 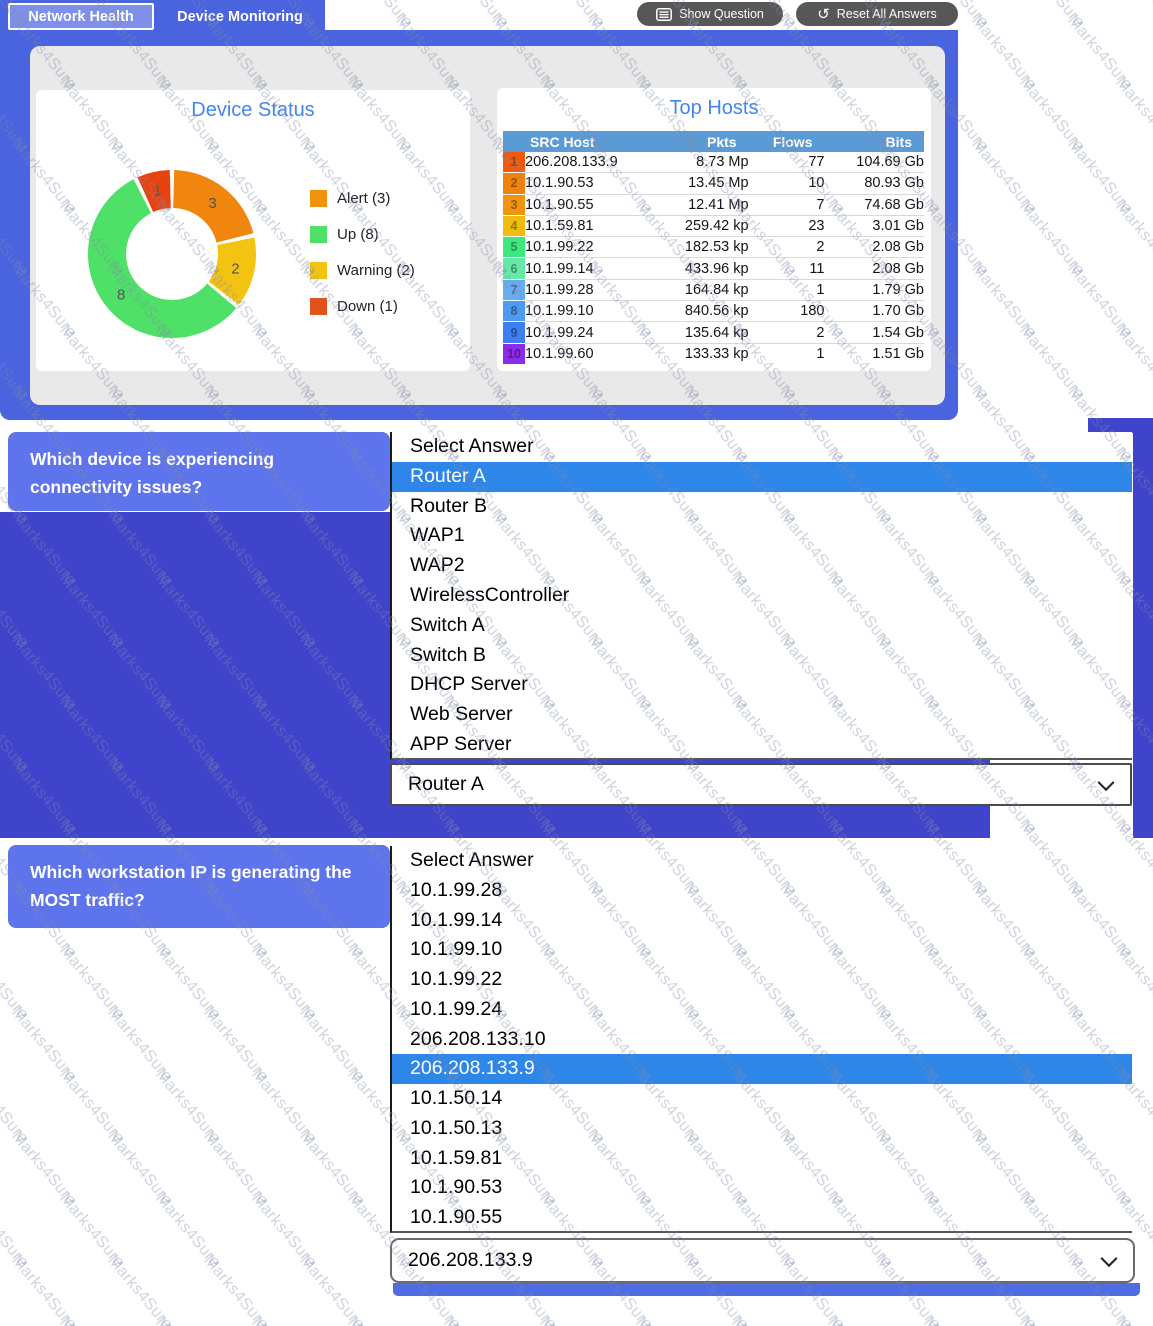 I want to click on dropdown-option: Router B, so click(x=448, y=505).